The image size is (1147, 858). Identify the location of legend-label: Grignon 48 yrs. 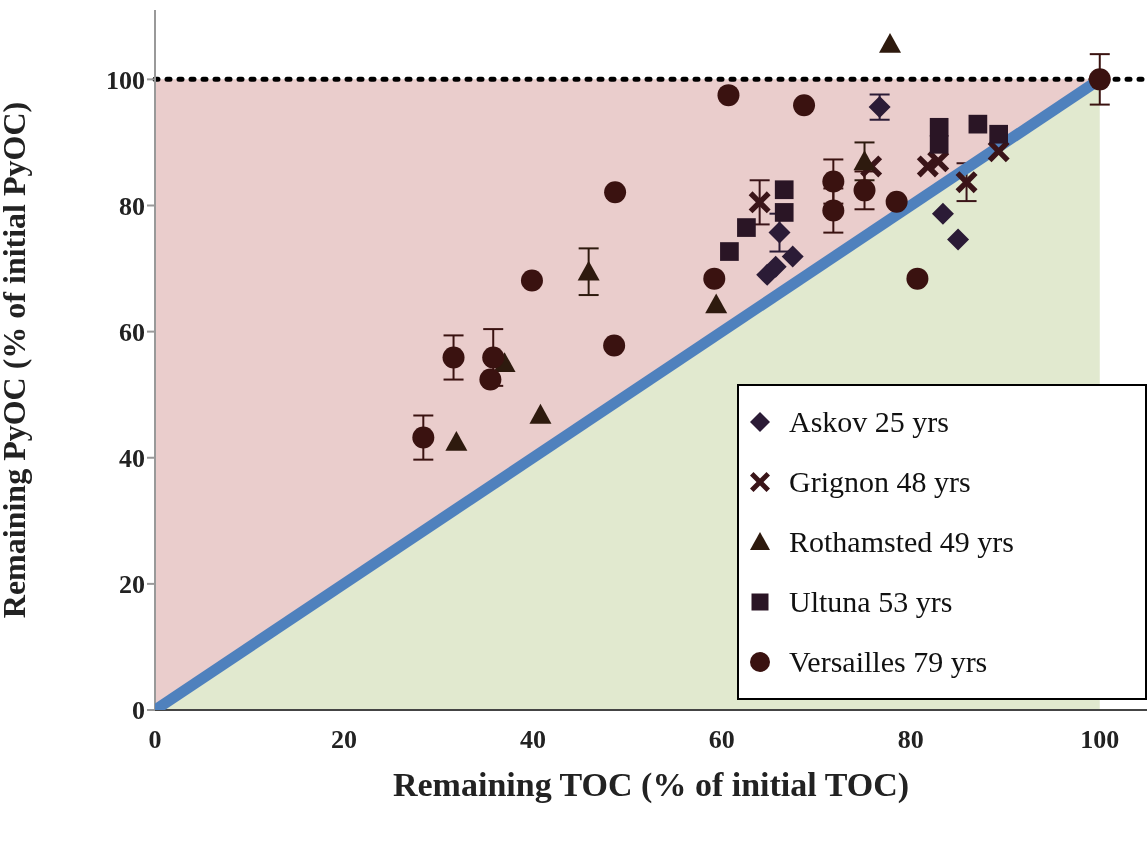
(880, 482).